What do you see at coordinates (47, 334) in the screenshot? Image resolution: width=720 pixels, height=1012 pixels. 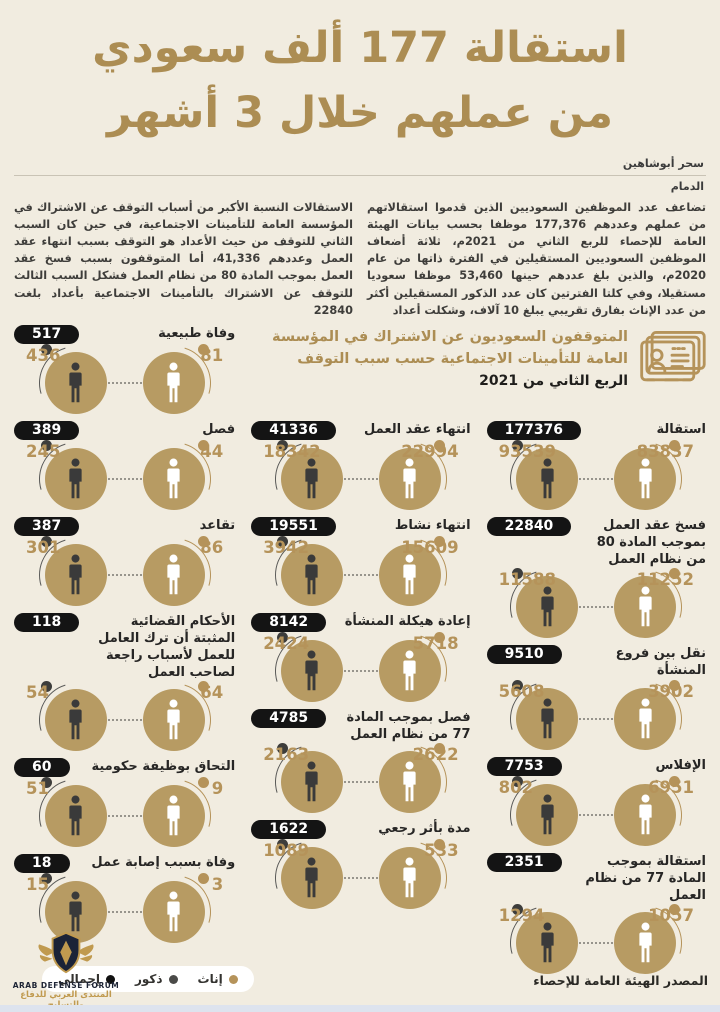 I see `total-badge: 517` at bounding box center [47, 334].